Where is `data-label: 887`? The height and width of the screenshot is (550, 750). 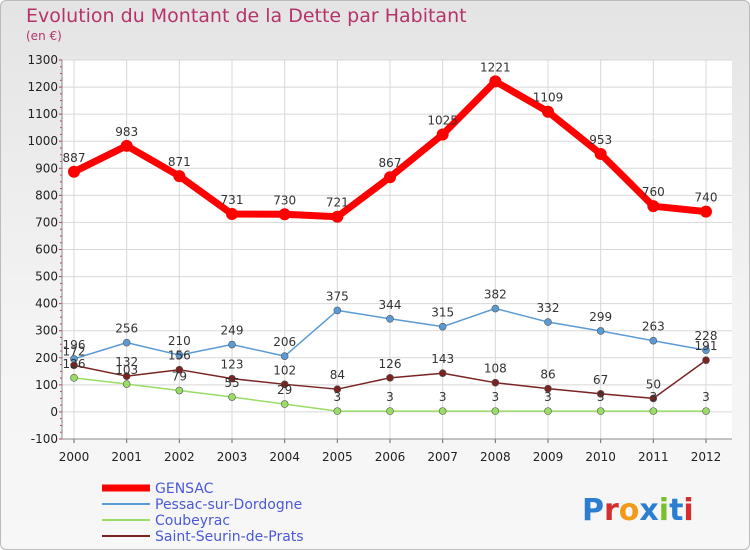
data-label: 887 is located at coordinates (74, 158).